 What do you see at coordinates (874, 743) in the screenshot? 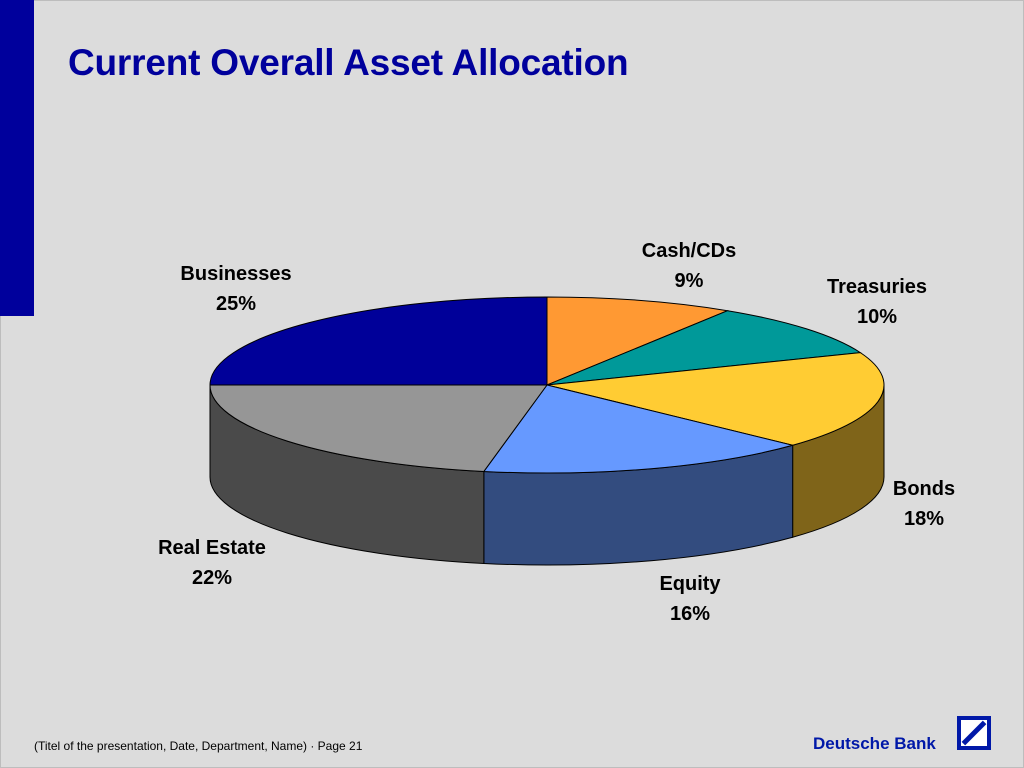
I see `brand-name: Deutsche Bank` at bounding box center [874, 743].